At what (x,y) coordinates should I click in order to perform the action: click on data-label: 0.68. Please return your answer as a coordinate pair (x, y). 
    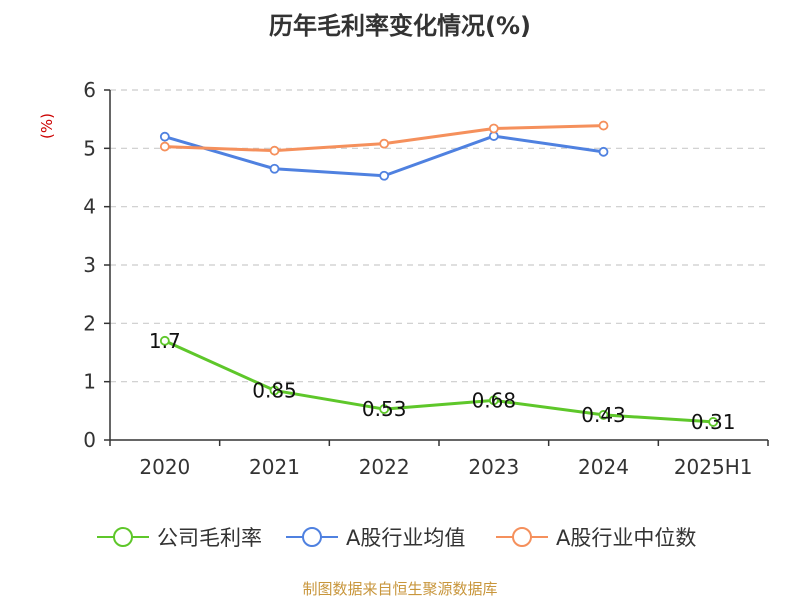
    Looking at the image, I should click on (494, 400).